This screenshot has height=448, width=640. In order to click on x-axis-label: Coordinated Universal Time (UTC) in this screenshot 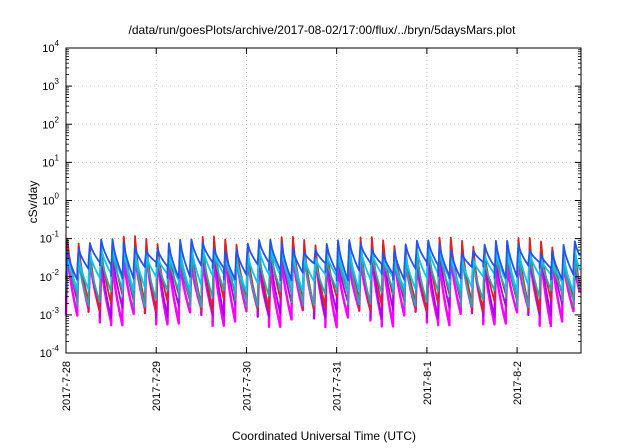, I will do `click(324, 436)`.